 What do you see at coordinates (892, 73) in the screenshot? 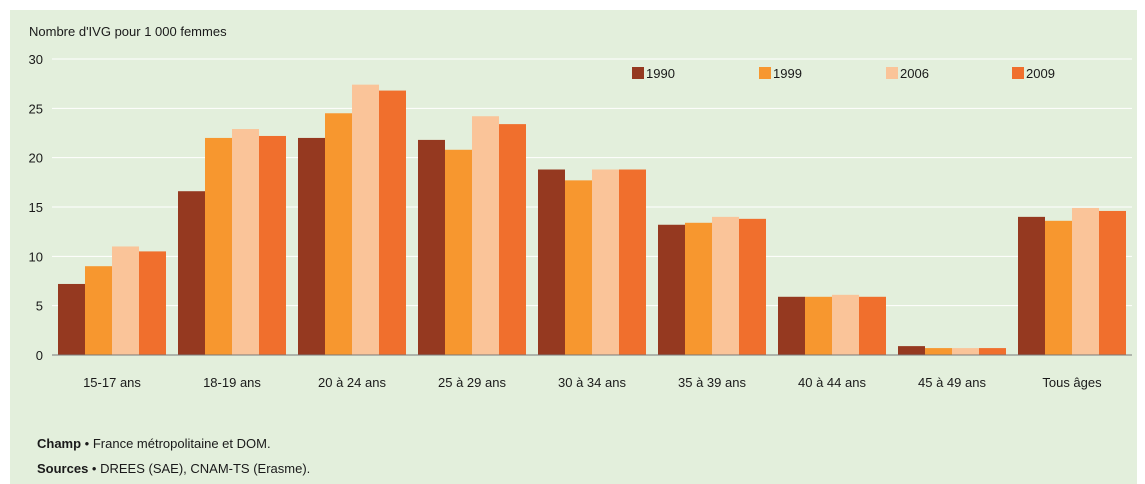
I see `legend-swatch-2006` at bounding box center [892, 73].